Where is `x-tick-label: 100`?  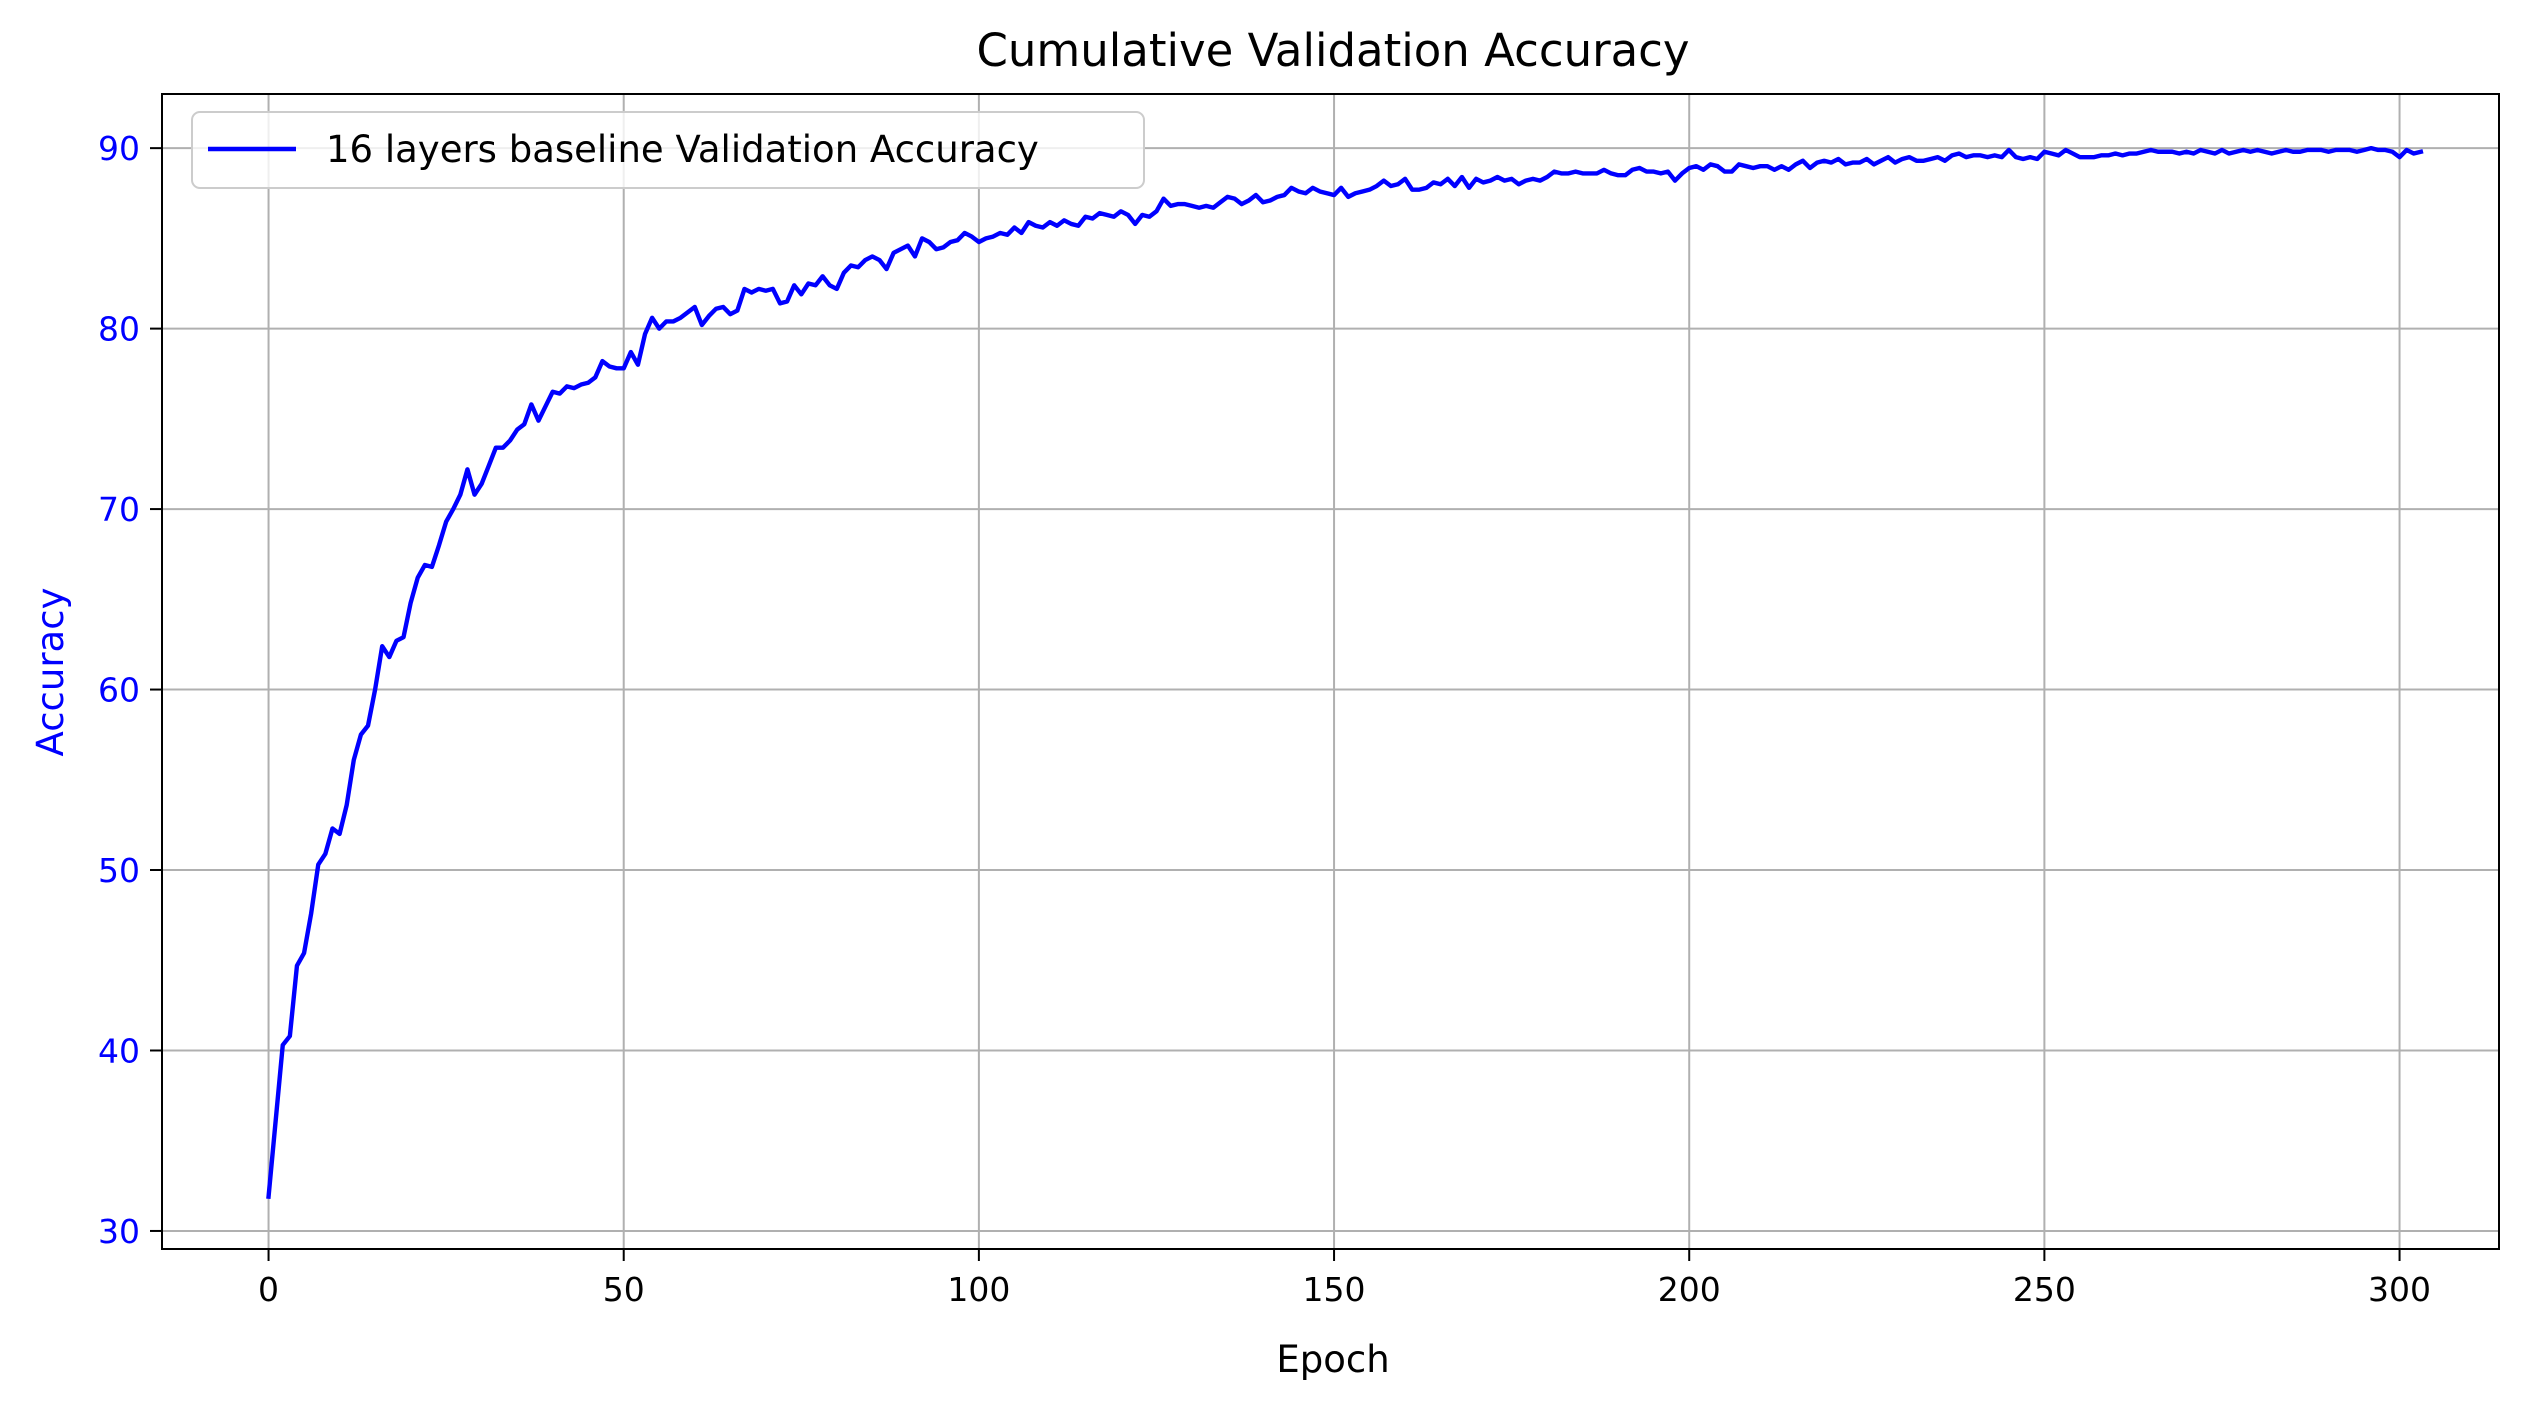
x-tick-label: 100 is located at coordinates (978, 1289).